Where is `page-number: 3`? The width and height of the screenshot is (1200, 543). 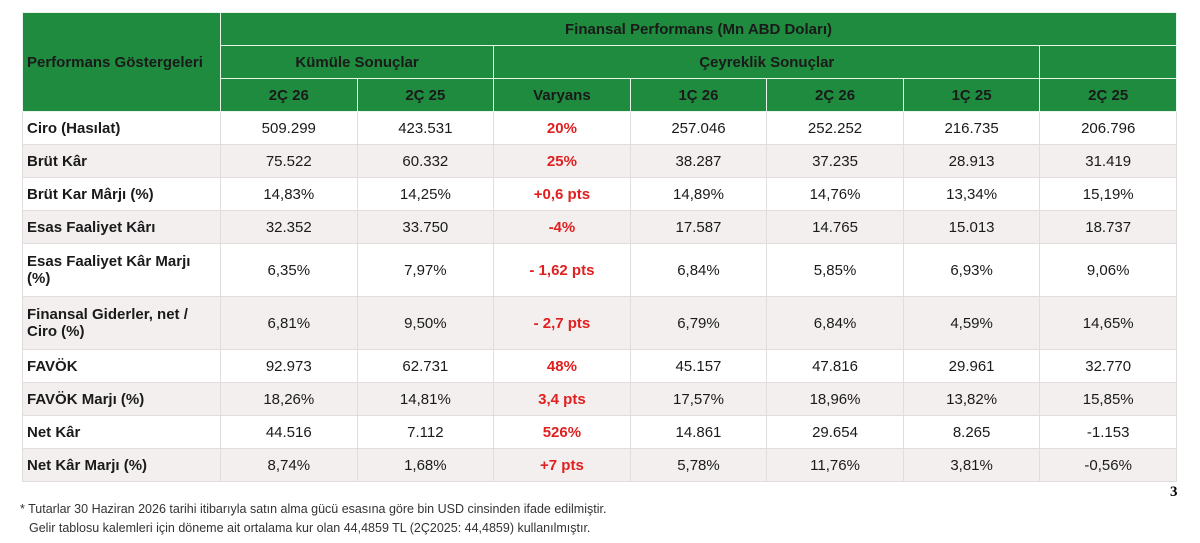 page-number: 3 is located at coordinates (1174, 492).